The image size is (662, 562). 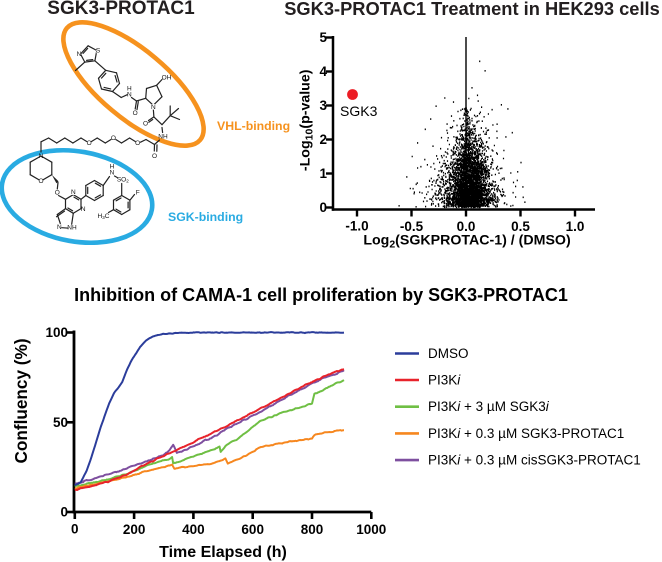 What do you see at coordinates (323, 71) in the screenshot?
I see `svg-text: 4` at bounding box center [323, 71].